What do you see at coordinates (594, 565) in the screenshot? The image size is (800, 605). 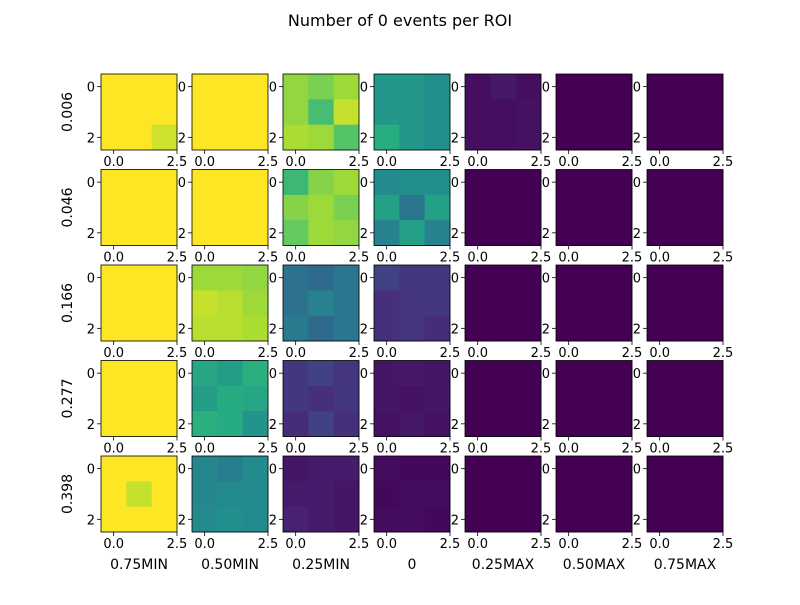 I see `column-label: 0.50MAX` at bounding box center [594, 565].